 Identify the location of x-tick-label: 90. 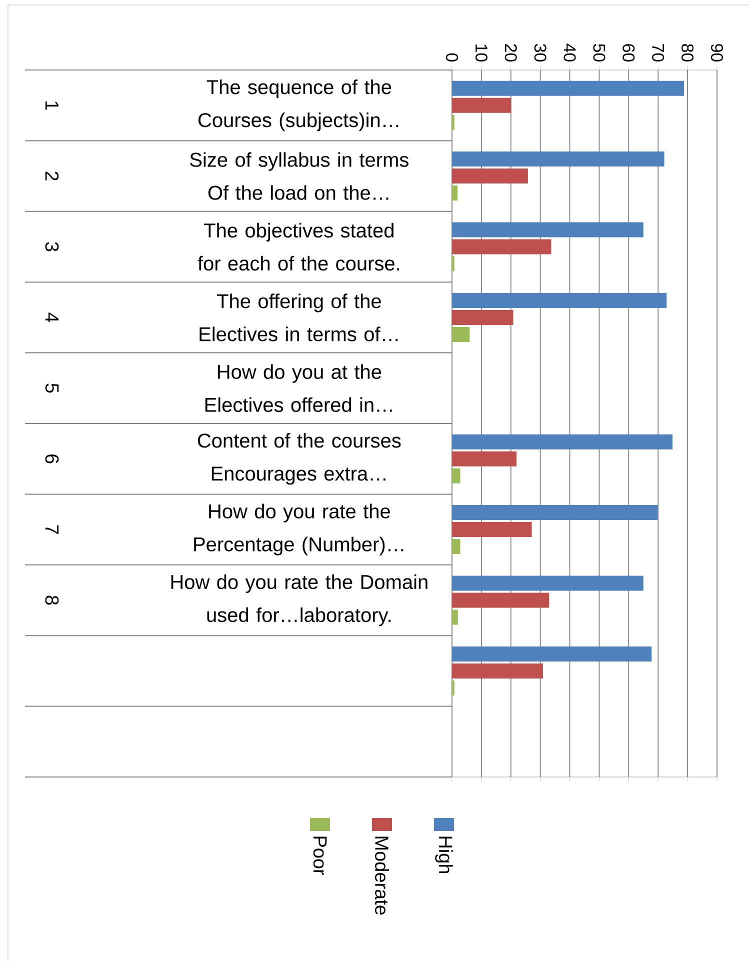
(716, 53).